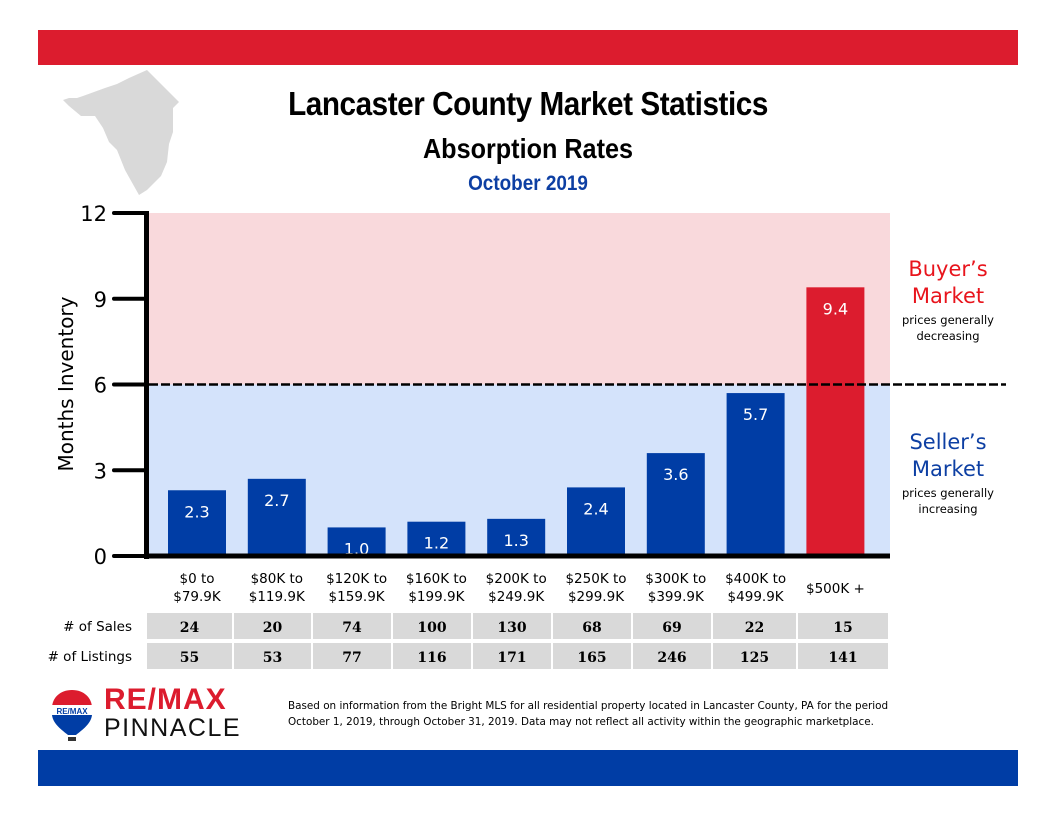 The image size is (1056, 816). Describe the element at coordinates (196, 511) in the screenshot. I see `bar-value-label: 2.3` at that location.